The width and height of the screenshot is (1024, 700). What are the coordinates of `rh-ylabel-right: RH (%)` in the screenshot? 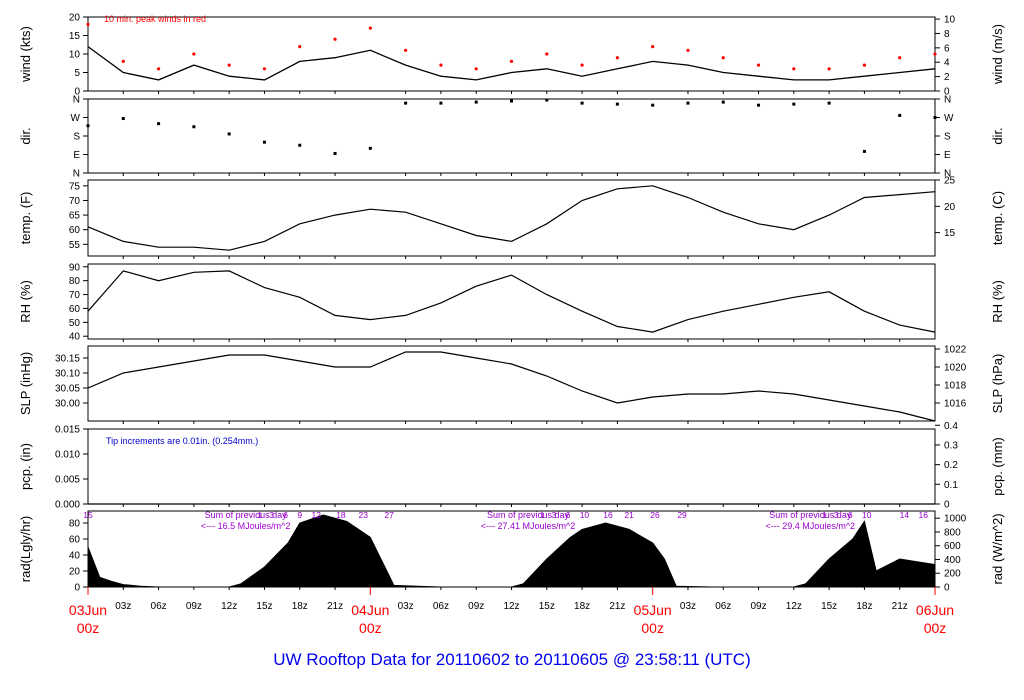 It's located at (997, 301).